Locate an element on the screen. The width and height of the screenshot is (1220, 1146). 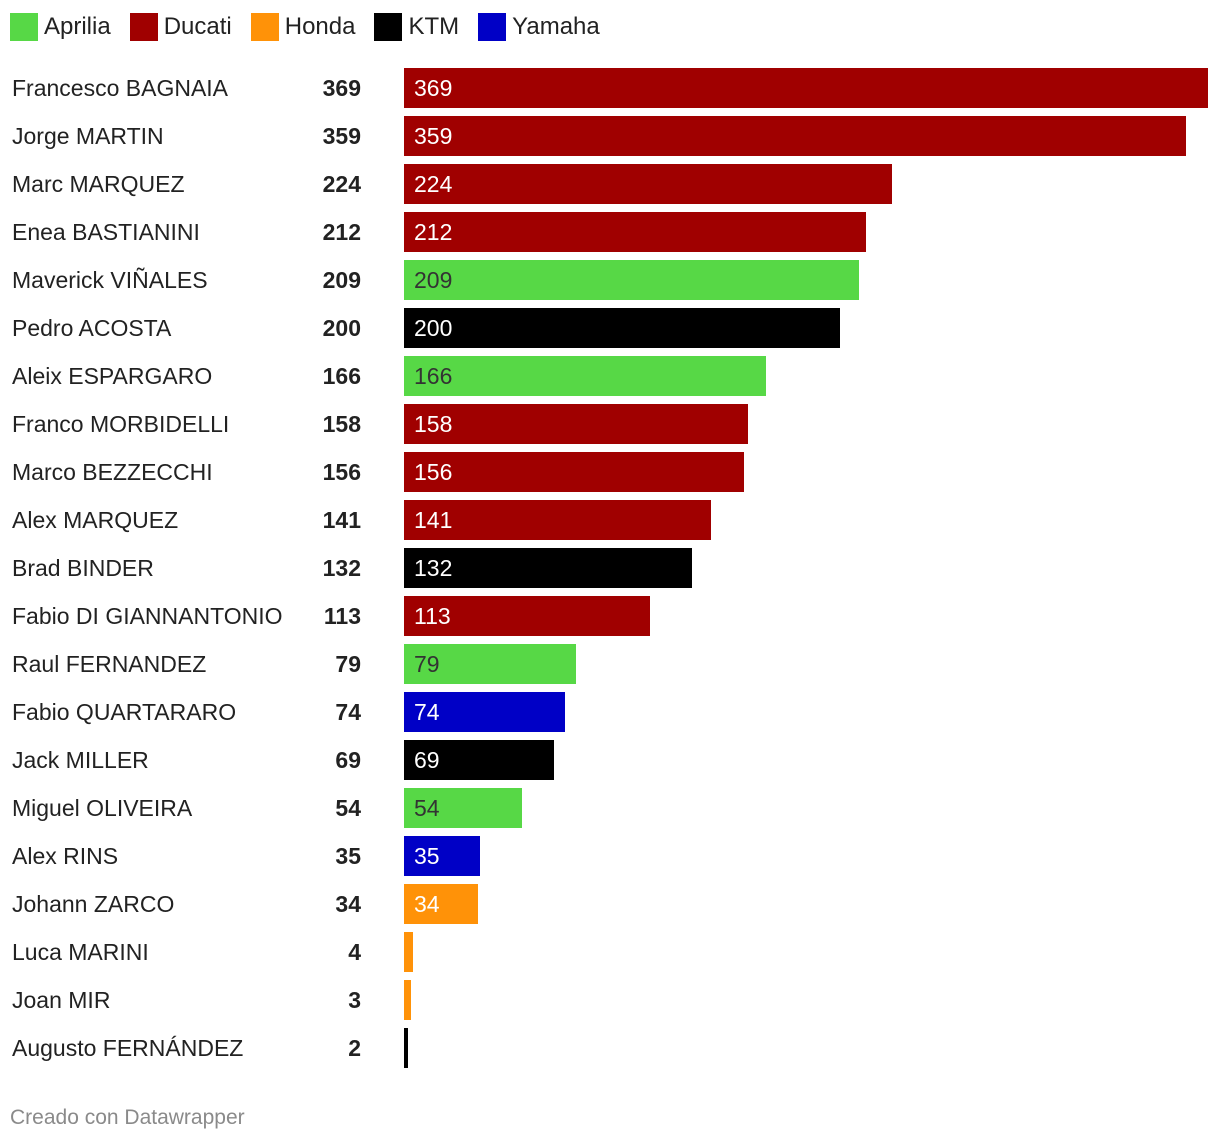
rider-points: 141 is located at coordinates (341, 520).